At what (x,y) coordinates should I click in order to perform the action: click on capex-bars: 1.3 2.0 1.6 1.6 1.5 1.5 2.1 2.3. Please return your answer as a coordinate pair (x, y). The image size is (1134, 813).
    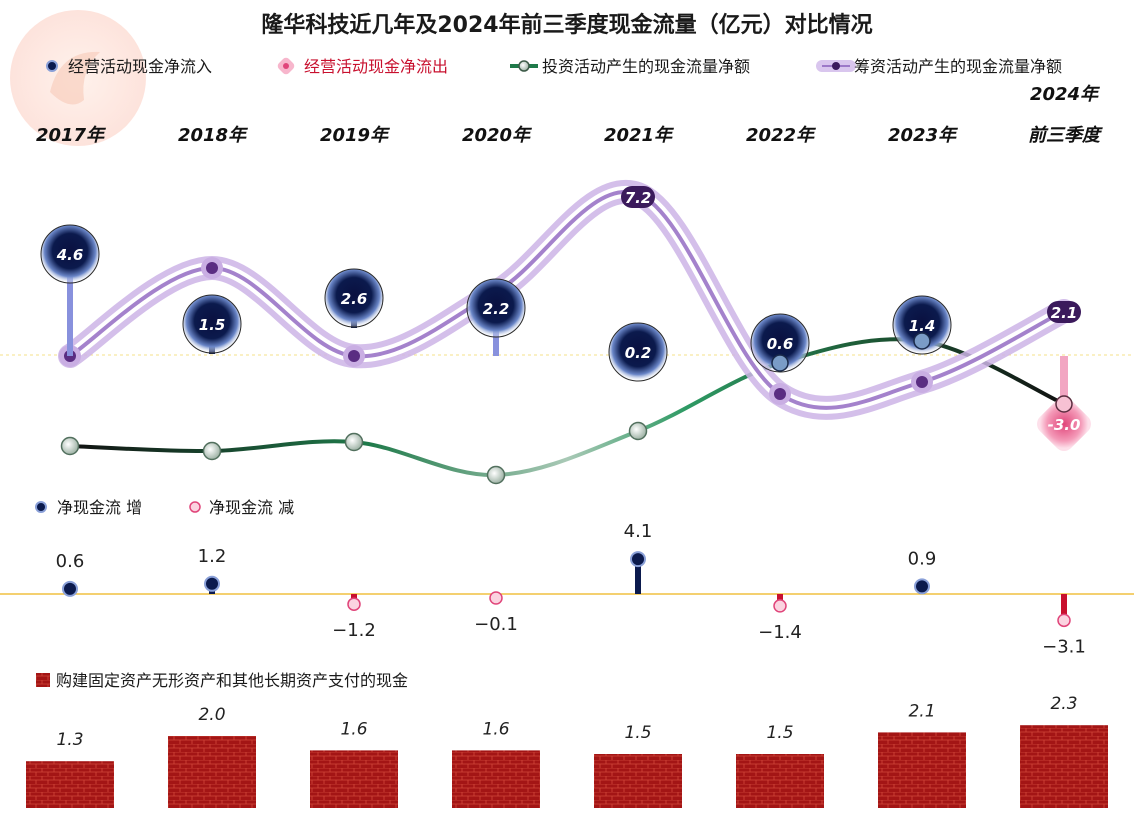
    Looking at the image, I should click on (567, 751).